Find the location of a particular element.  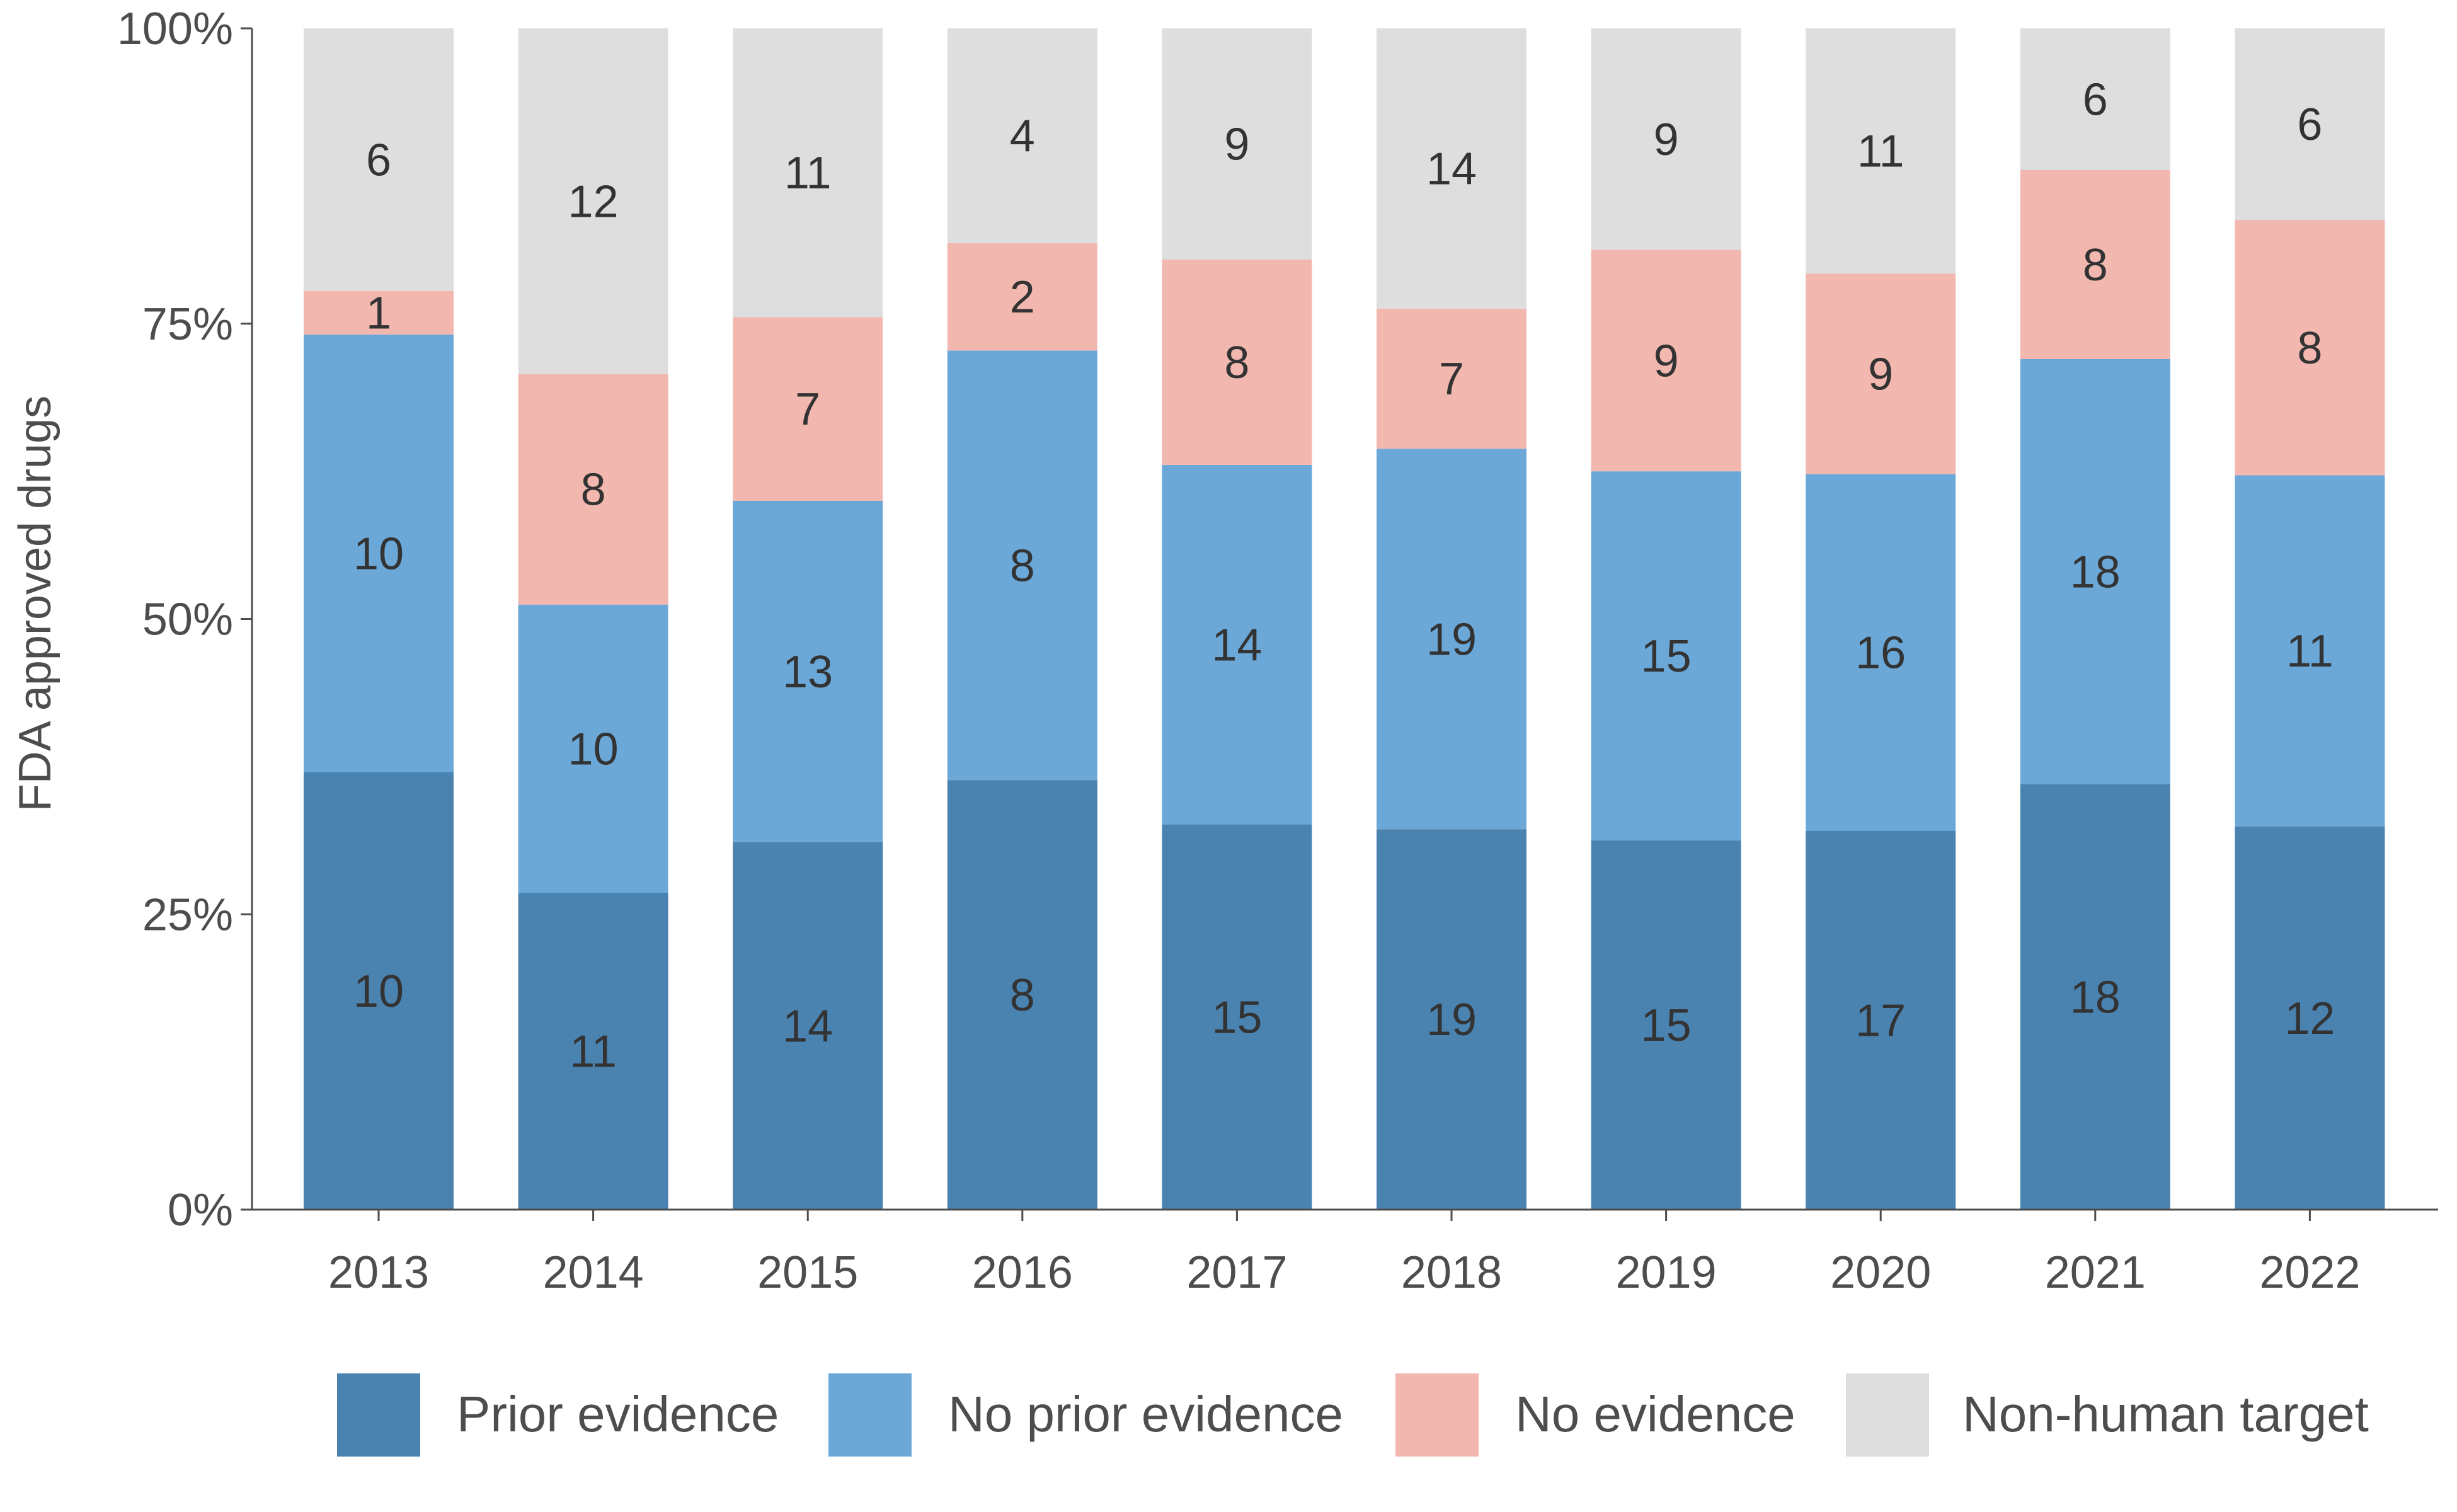

y-tick-label: 100% is located at coordinates (175, 29).